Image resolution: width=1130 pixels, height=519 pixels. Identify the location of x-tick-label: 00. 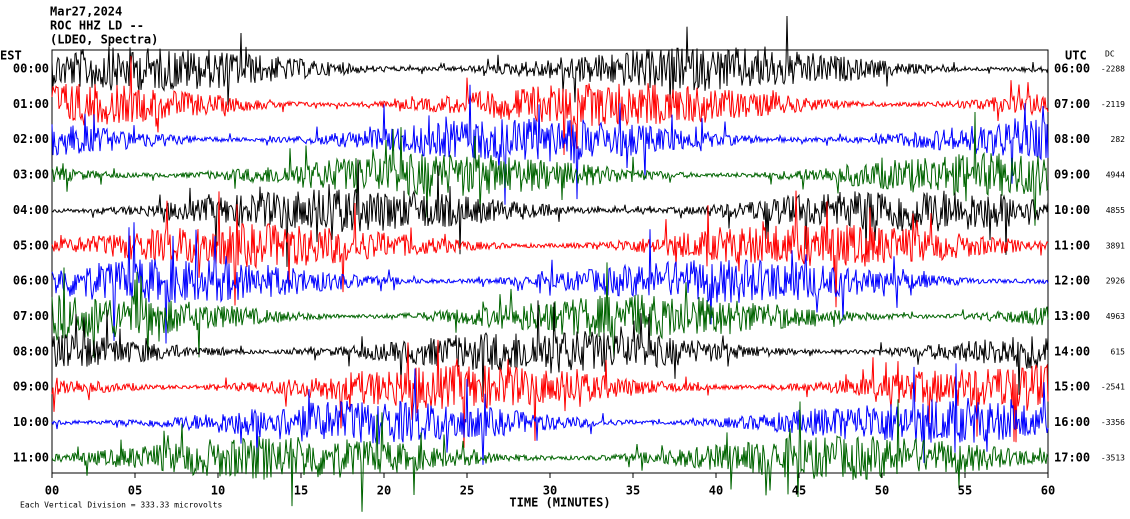
(52, 491).